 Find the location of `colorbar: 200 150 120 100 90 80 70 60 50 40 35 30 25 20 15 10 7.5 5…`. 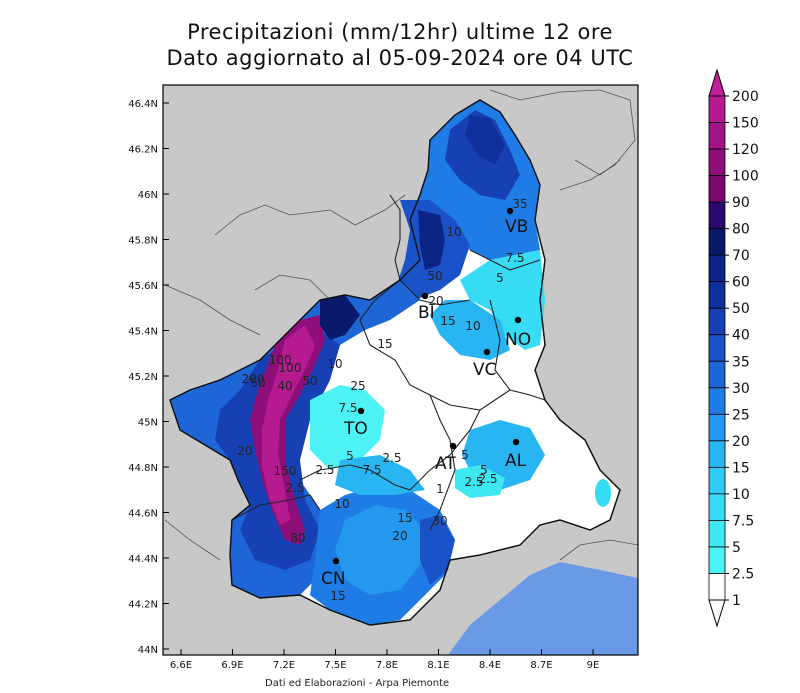

colorbar: 200 150 120 100 90 80 70 60 50 40 35 30 25 20 15 10 7.5 5… is located at coordinates (733, 348).